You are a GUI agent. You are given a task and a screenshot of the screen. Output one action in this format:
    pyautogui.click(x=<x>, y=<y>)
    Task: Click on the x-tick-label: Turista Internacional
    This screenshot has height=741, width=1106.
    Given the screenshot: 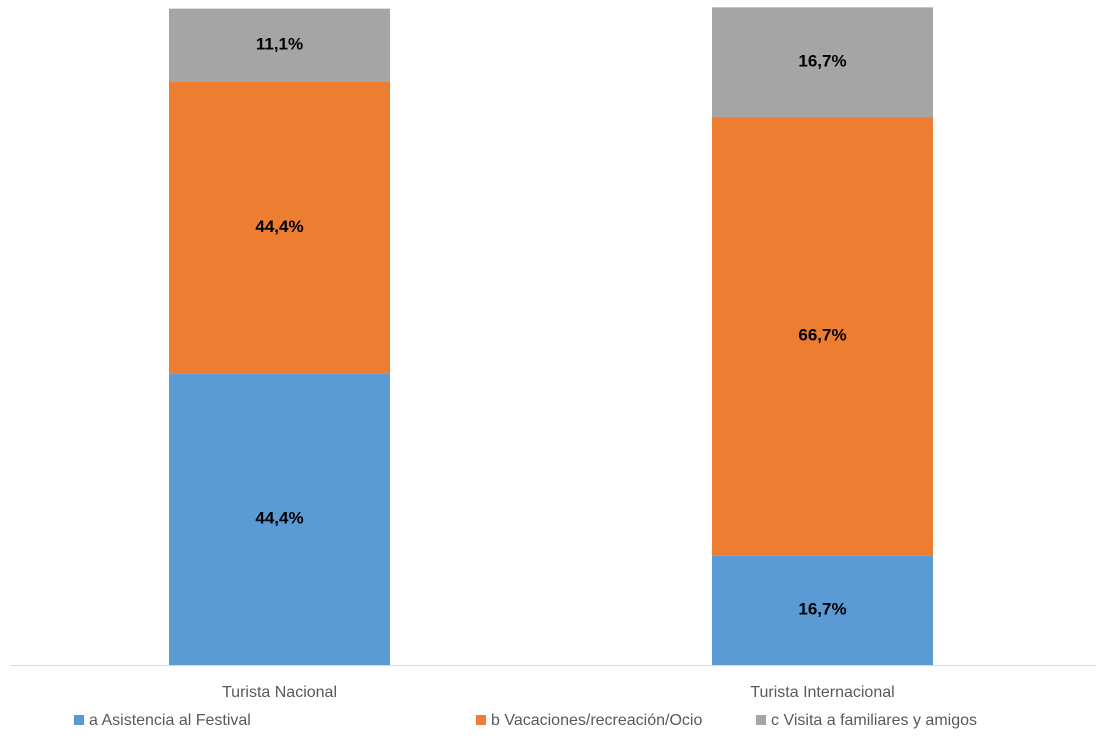 What is the action you would take?
    pyautogui.click(x=822, y=692)
    